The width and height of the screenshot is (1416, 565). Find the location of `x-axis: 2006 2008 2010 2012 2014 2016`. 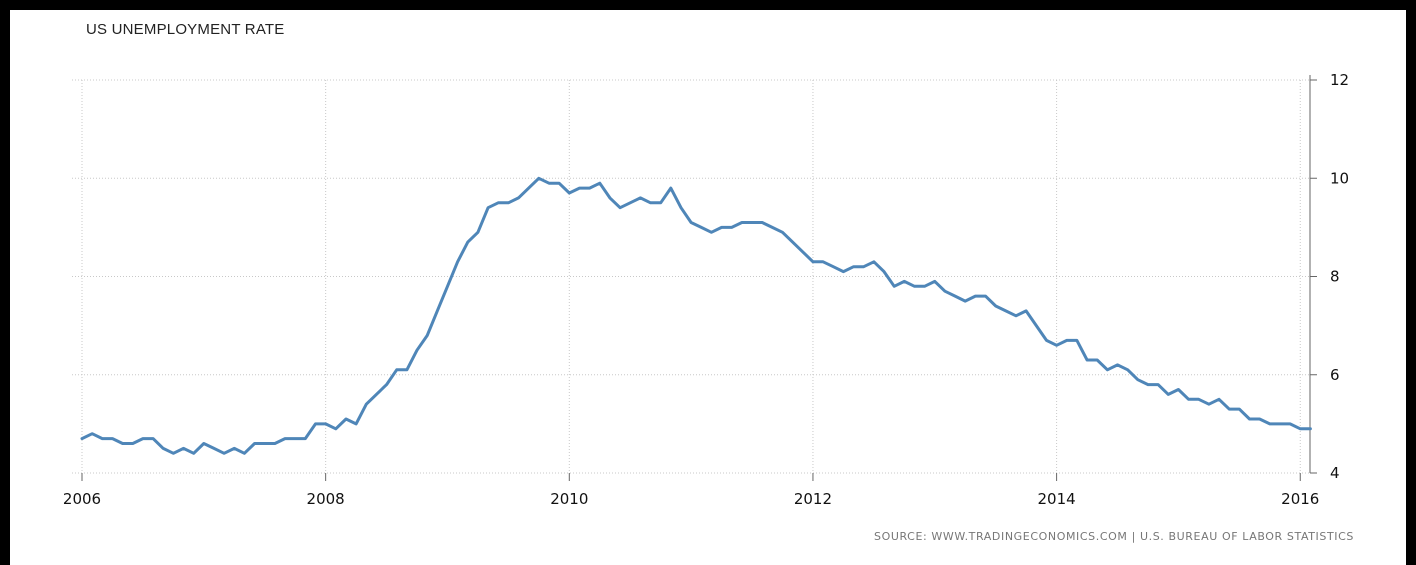

x-axis: 2006 2008 2010 2012 2014 2016 is located at coordinates (691, 490).